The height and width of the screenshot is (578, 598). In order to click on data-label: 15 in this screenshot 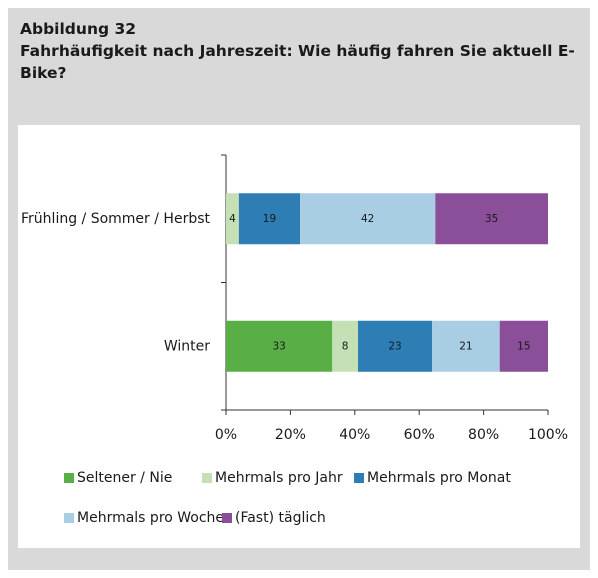, I will do `click(523, 346)`.